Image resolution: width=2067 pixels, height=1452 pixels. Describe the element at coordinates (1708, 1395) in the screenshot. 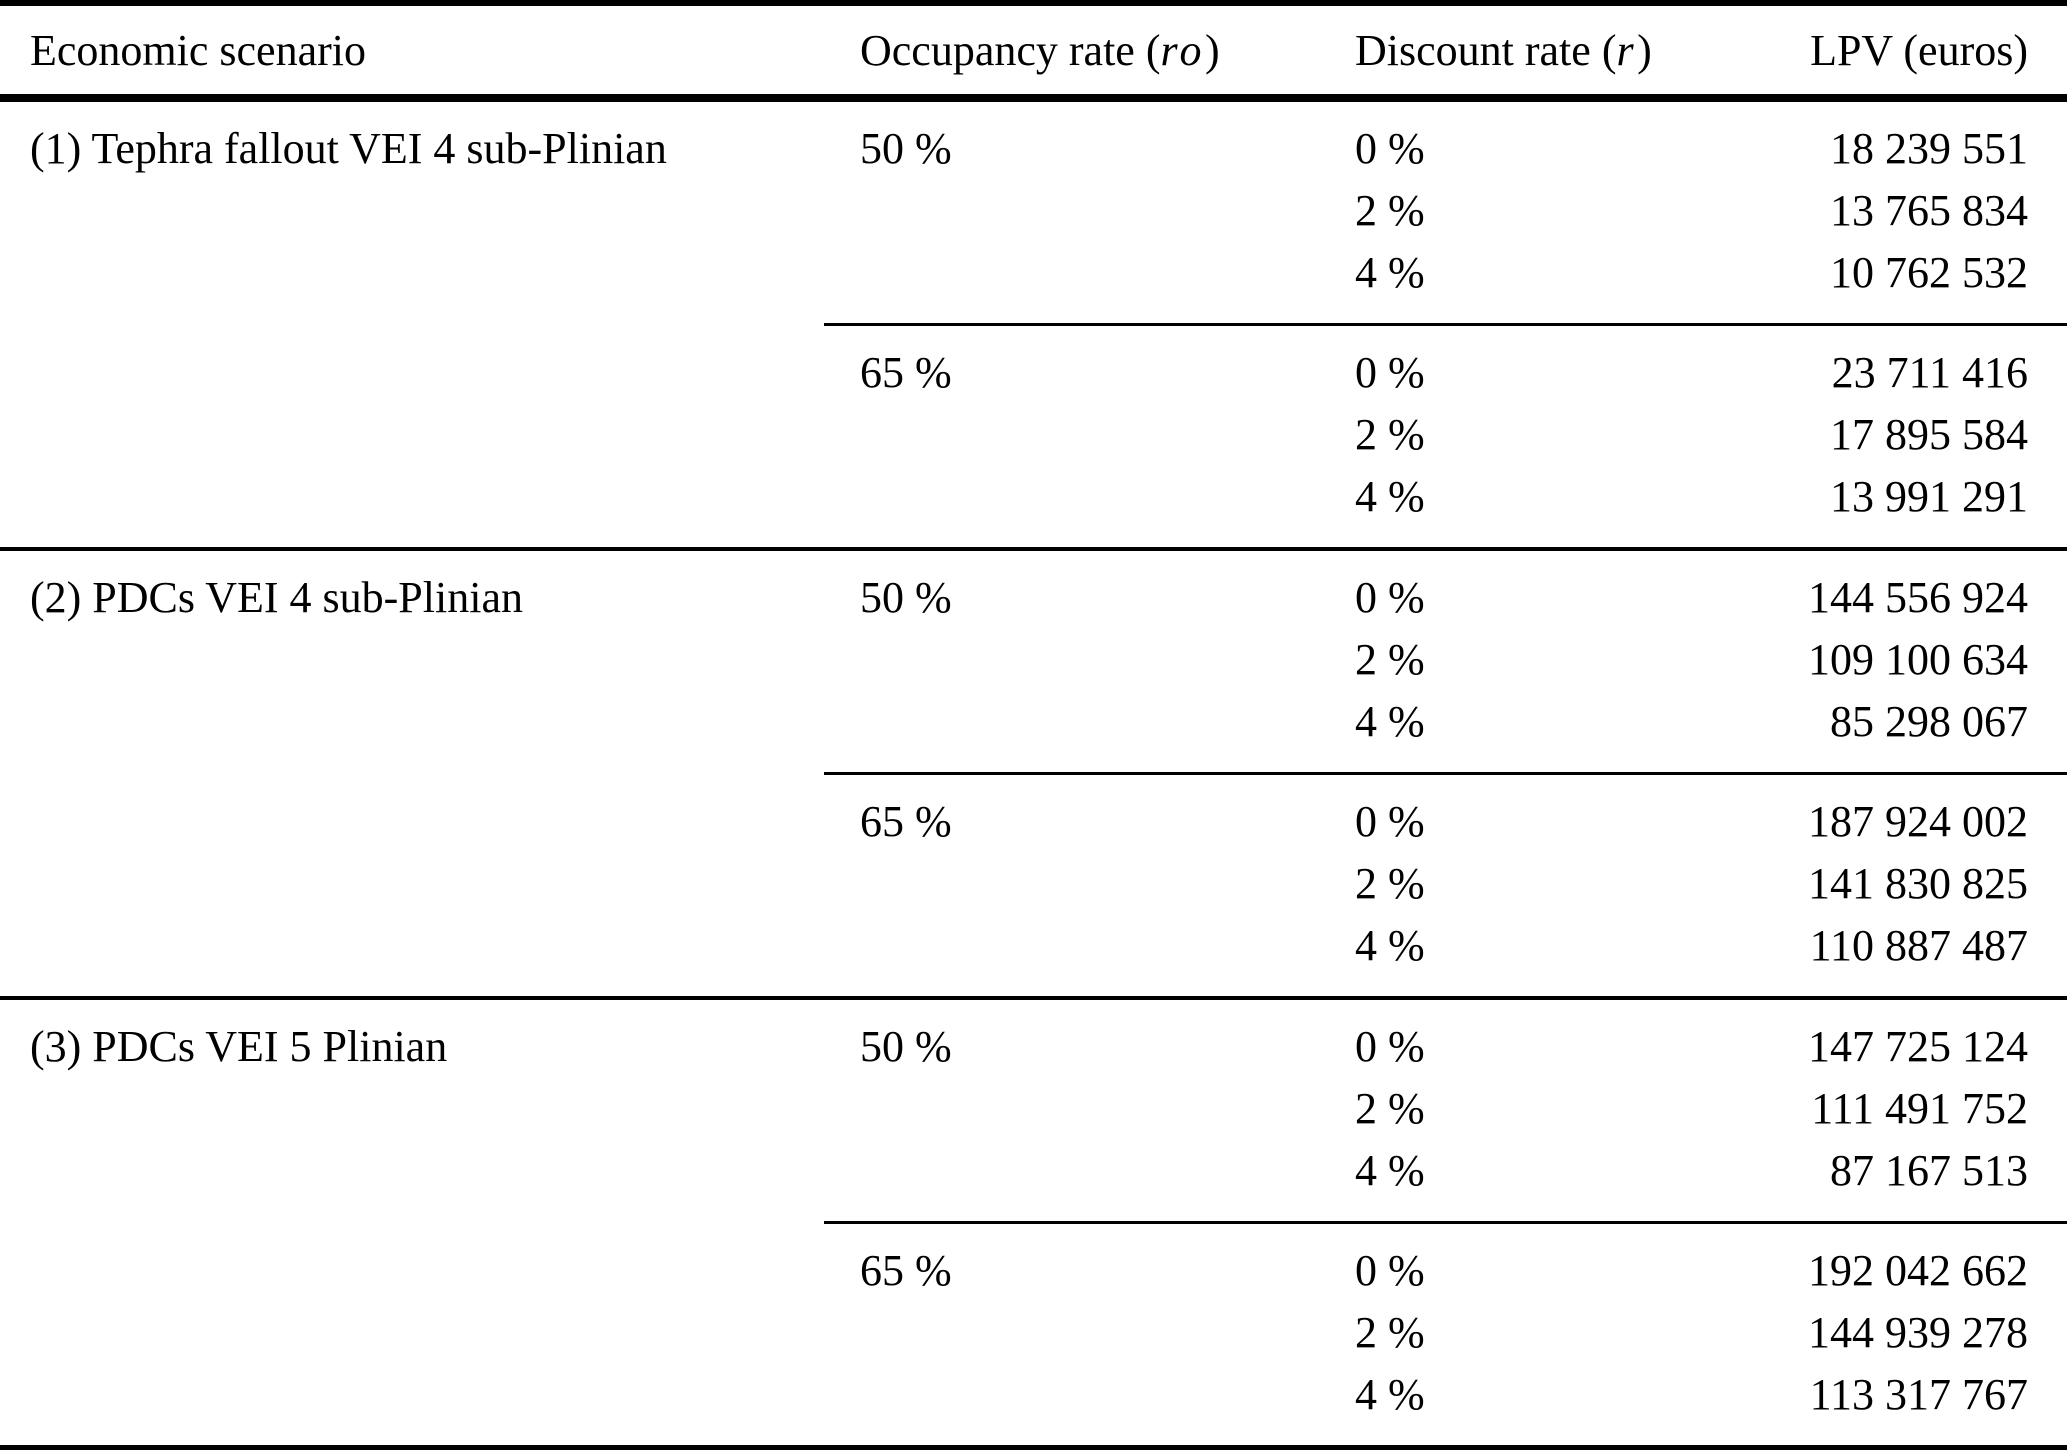

I see `table-row: 4 % 113 317 767` at that location.